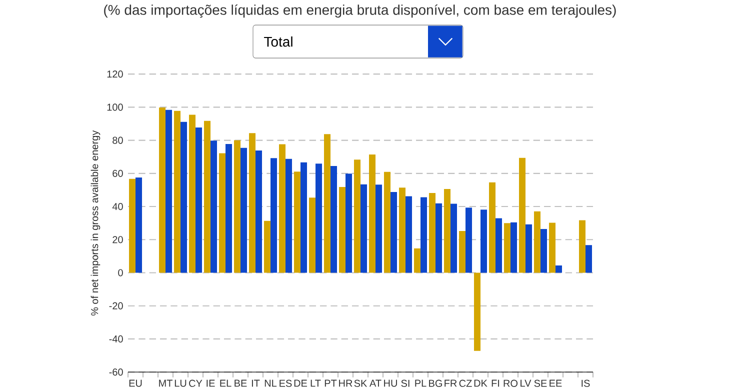 Image resolution: width=740 pixels, height=391 pixels. What do you see at coordinates (210, 383) in the screenshot?
I see `x-tick-label: IE` at bounding box center [210, 383].